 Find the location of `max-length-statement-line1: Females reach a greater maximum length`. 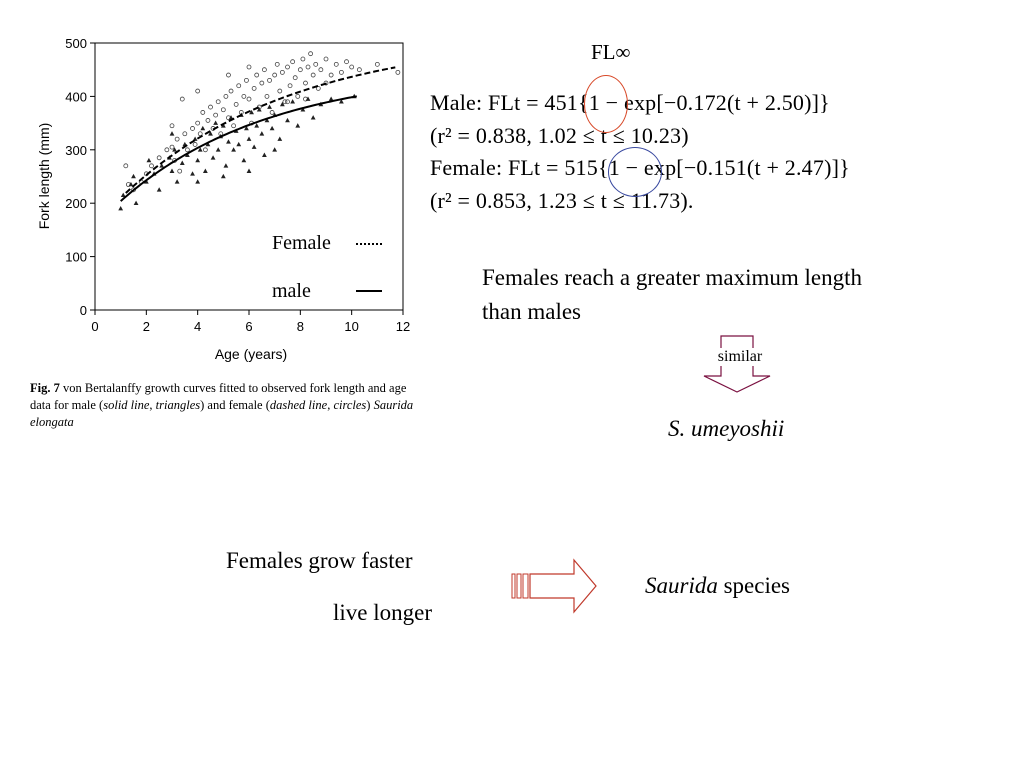

max-length-statement-line1: Females reach a greater maximum length is located at coordinates (672, 277).